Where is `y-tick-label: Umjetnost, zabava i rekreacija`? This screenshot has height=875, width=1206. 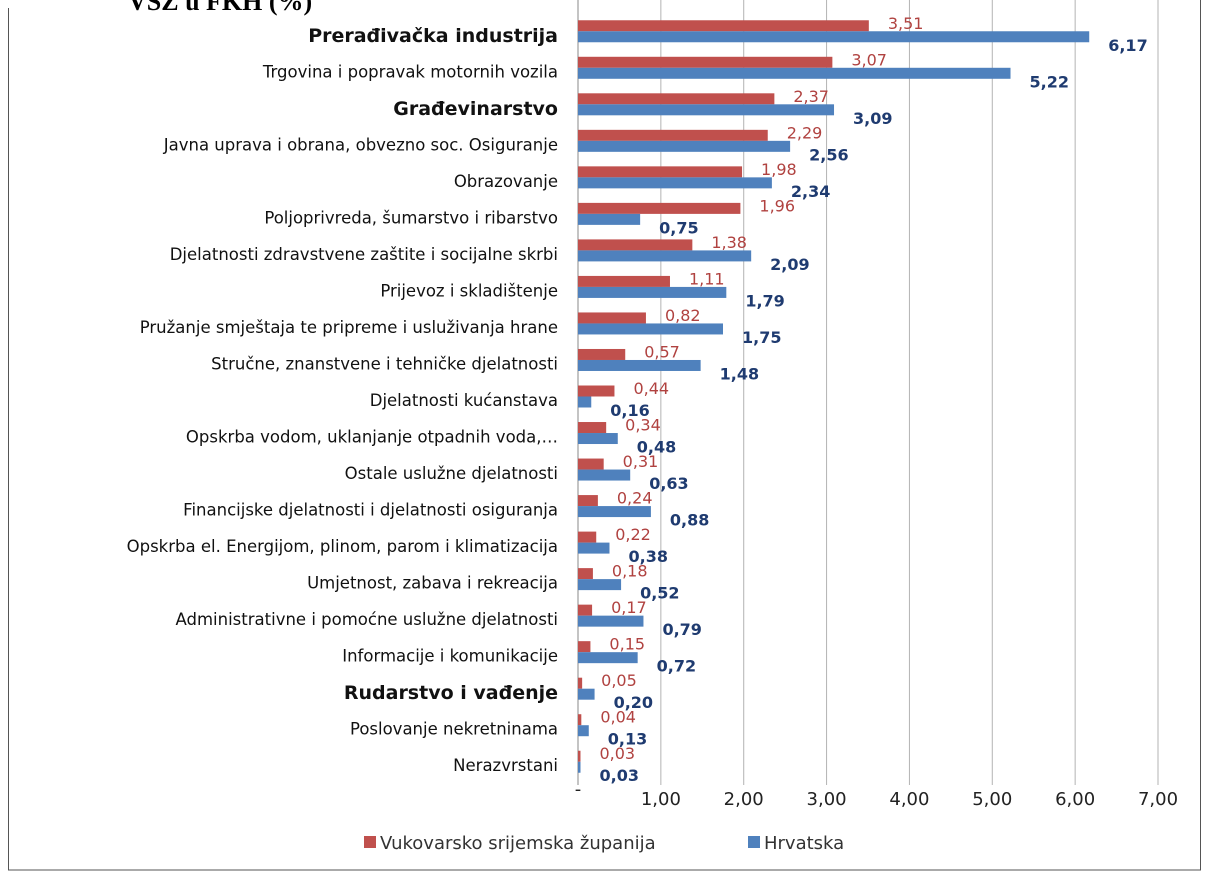
y-tick-label: Umjetnost, zabava i rekreacija is located at coordinates (432, 583).